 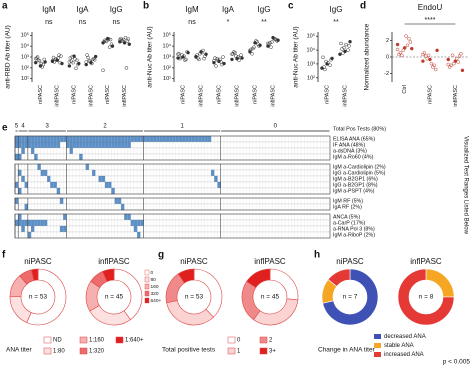 What do you see at coordinates (152, 273) in the screenshot?
I see `scale-label: 0` at bounding box center [152, 273].